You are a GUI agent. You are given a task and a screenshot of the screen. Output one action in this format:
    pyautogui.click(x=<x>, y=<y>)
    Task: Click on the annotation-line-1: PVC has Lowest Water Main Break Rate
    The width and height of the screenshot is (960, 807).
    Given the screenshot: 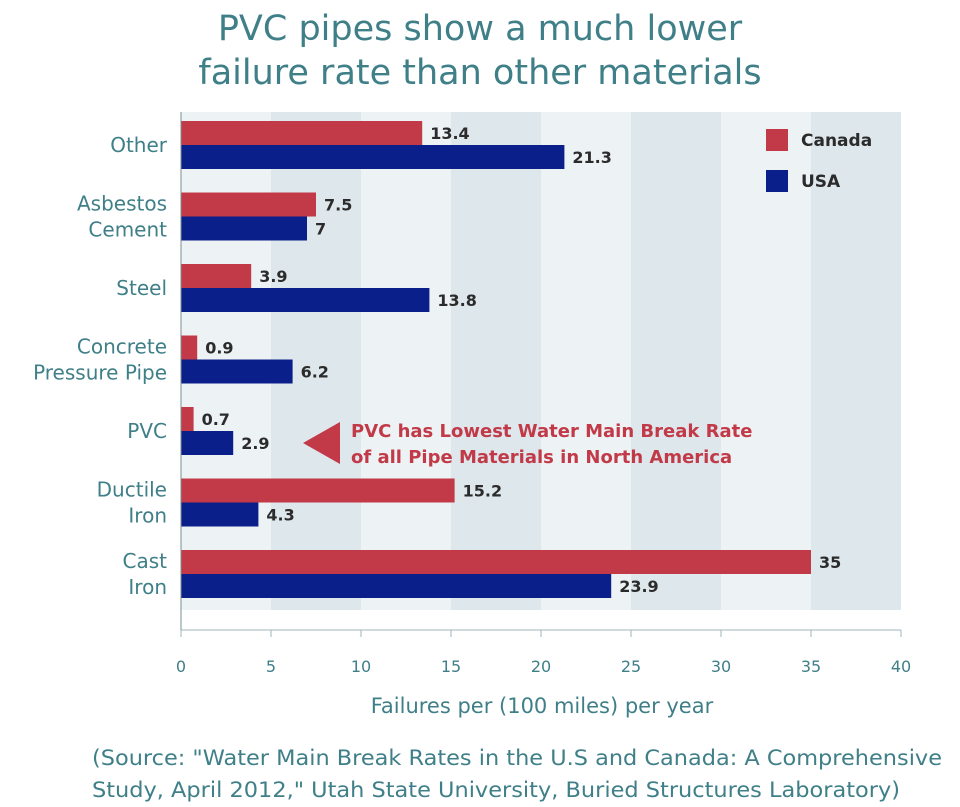 What is the action you would take?
    pyautogui.click(x=551, y=431)
    